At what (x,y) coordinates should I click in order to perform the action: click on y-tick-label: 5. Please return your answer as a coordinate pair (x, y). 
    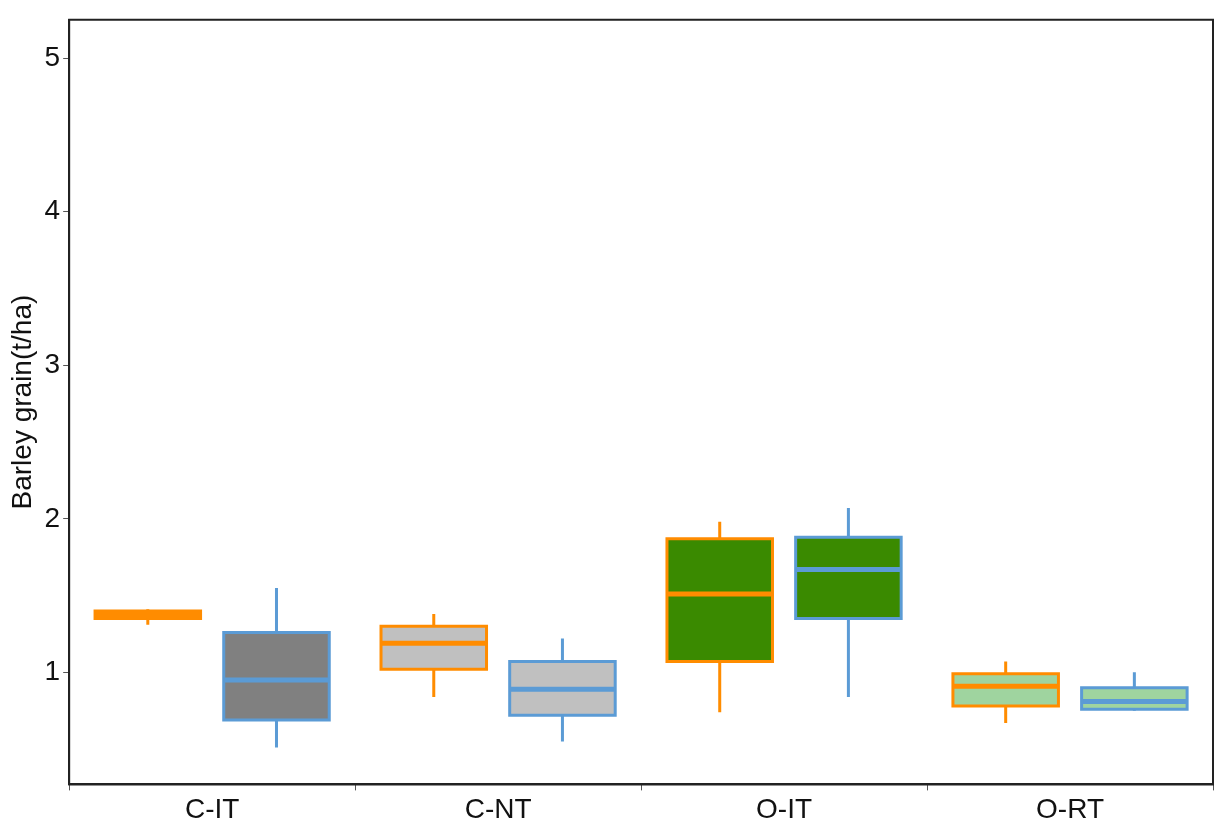
    Looking at the image, I should click on (52, 56).